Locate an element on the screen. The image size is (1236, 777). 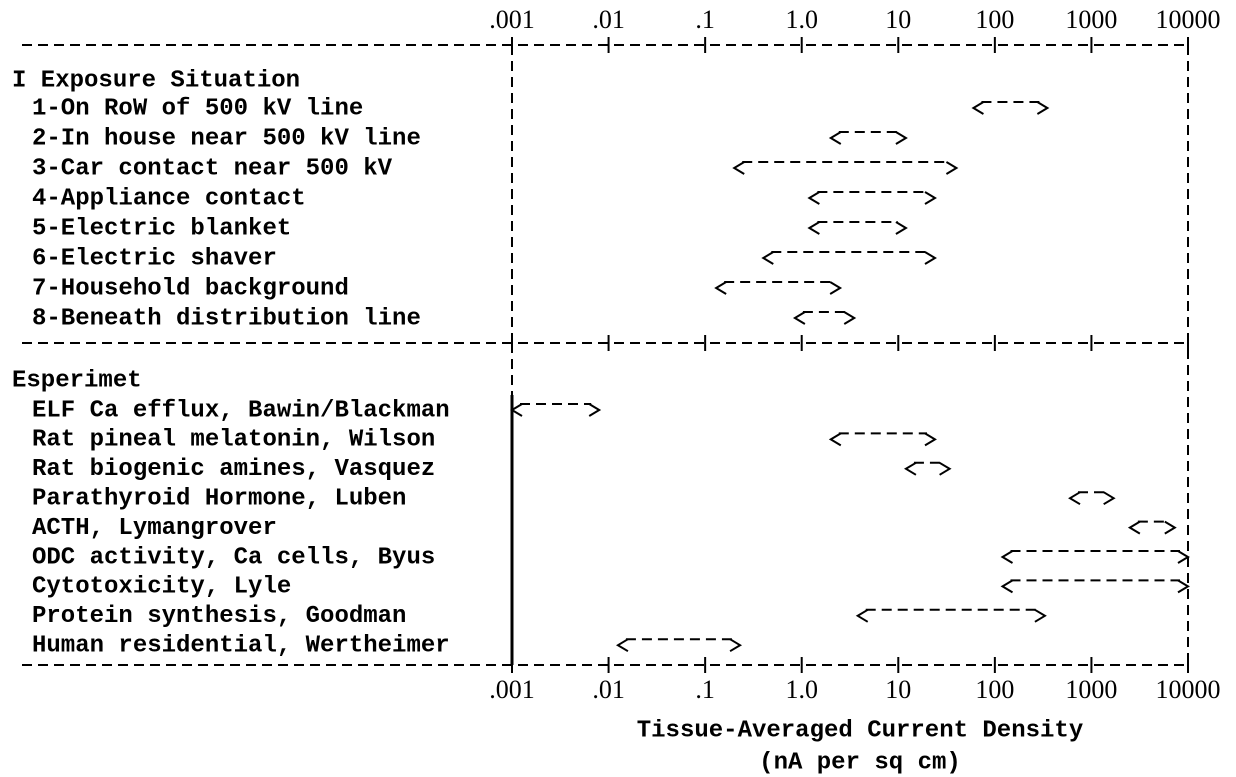
row-label: Cytotoxicity, Lyle is located at coordinates (161, 587).